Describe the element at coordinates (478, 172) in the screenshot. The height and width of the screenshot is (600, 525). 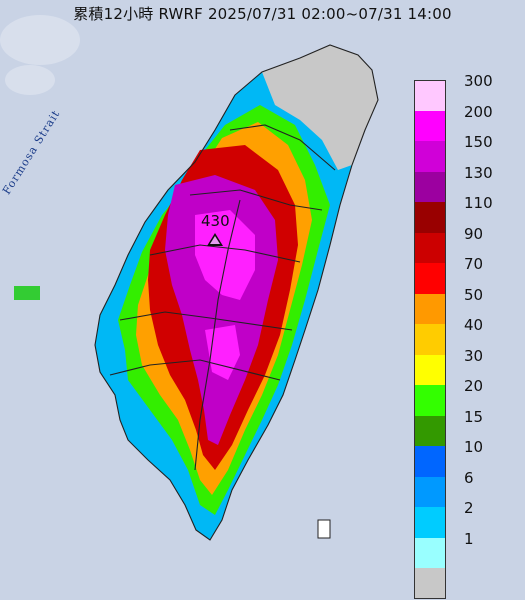
I see `legend-label: 130` at that location.